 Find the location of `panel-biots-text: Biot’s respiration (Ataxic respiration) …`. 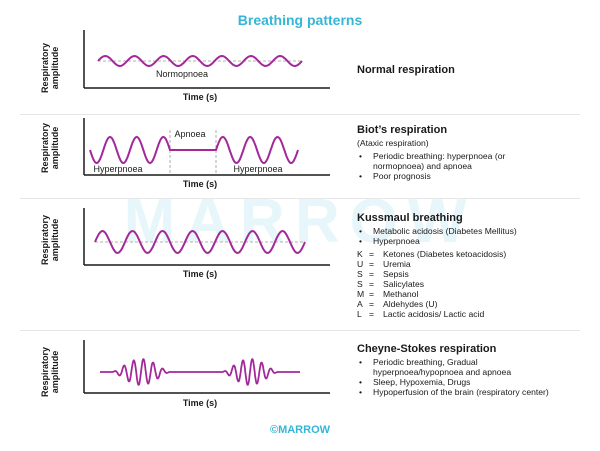

panel-biots-text: Biot’s respiration (Ataxic respiration) … is located at coordinates (452, 152).